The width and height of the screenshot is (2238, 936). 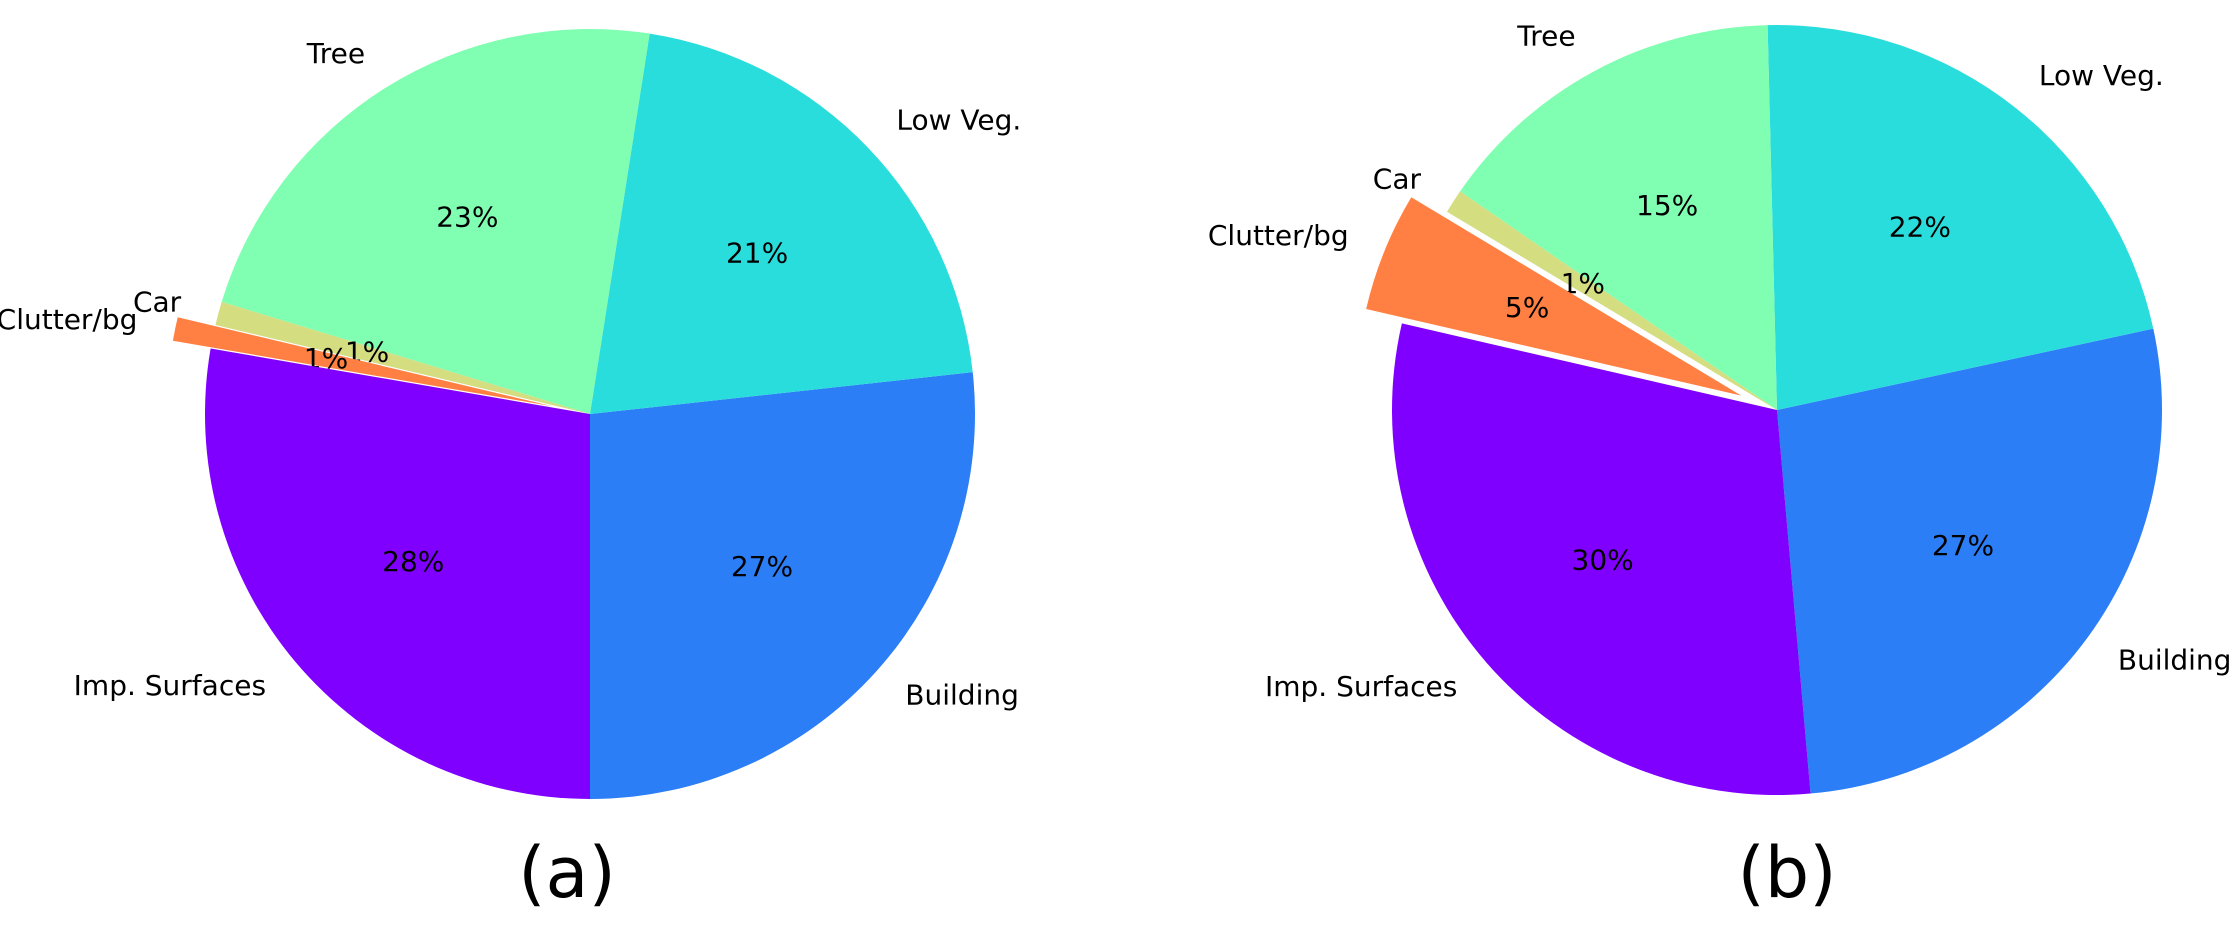 I want to click on percent-label: 15%, so click(x=1667, y=205).